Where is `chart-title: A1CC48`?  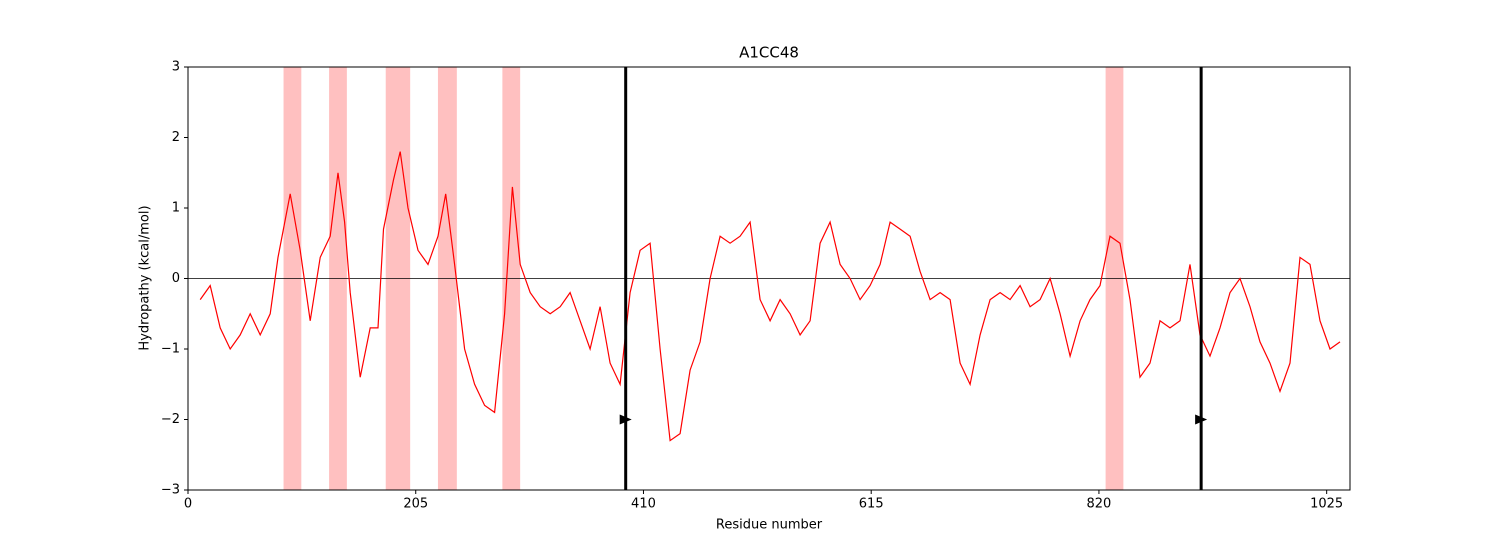
chart-title: A1CC48 is located at coordinates (769, 53).